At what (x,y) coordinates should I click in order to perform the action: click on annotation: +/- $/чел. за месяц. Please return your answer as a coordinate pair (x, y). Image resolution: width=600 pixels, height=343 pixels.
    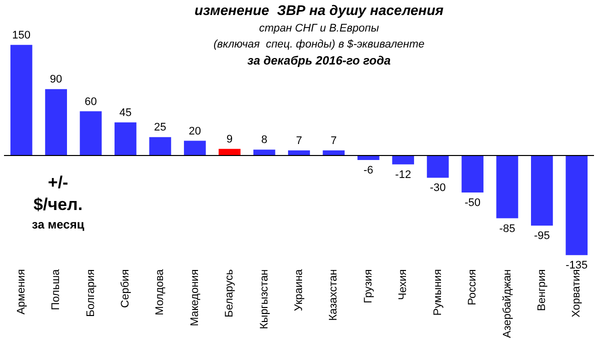
    Looking at the image, I should click on (58, 202).